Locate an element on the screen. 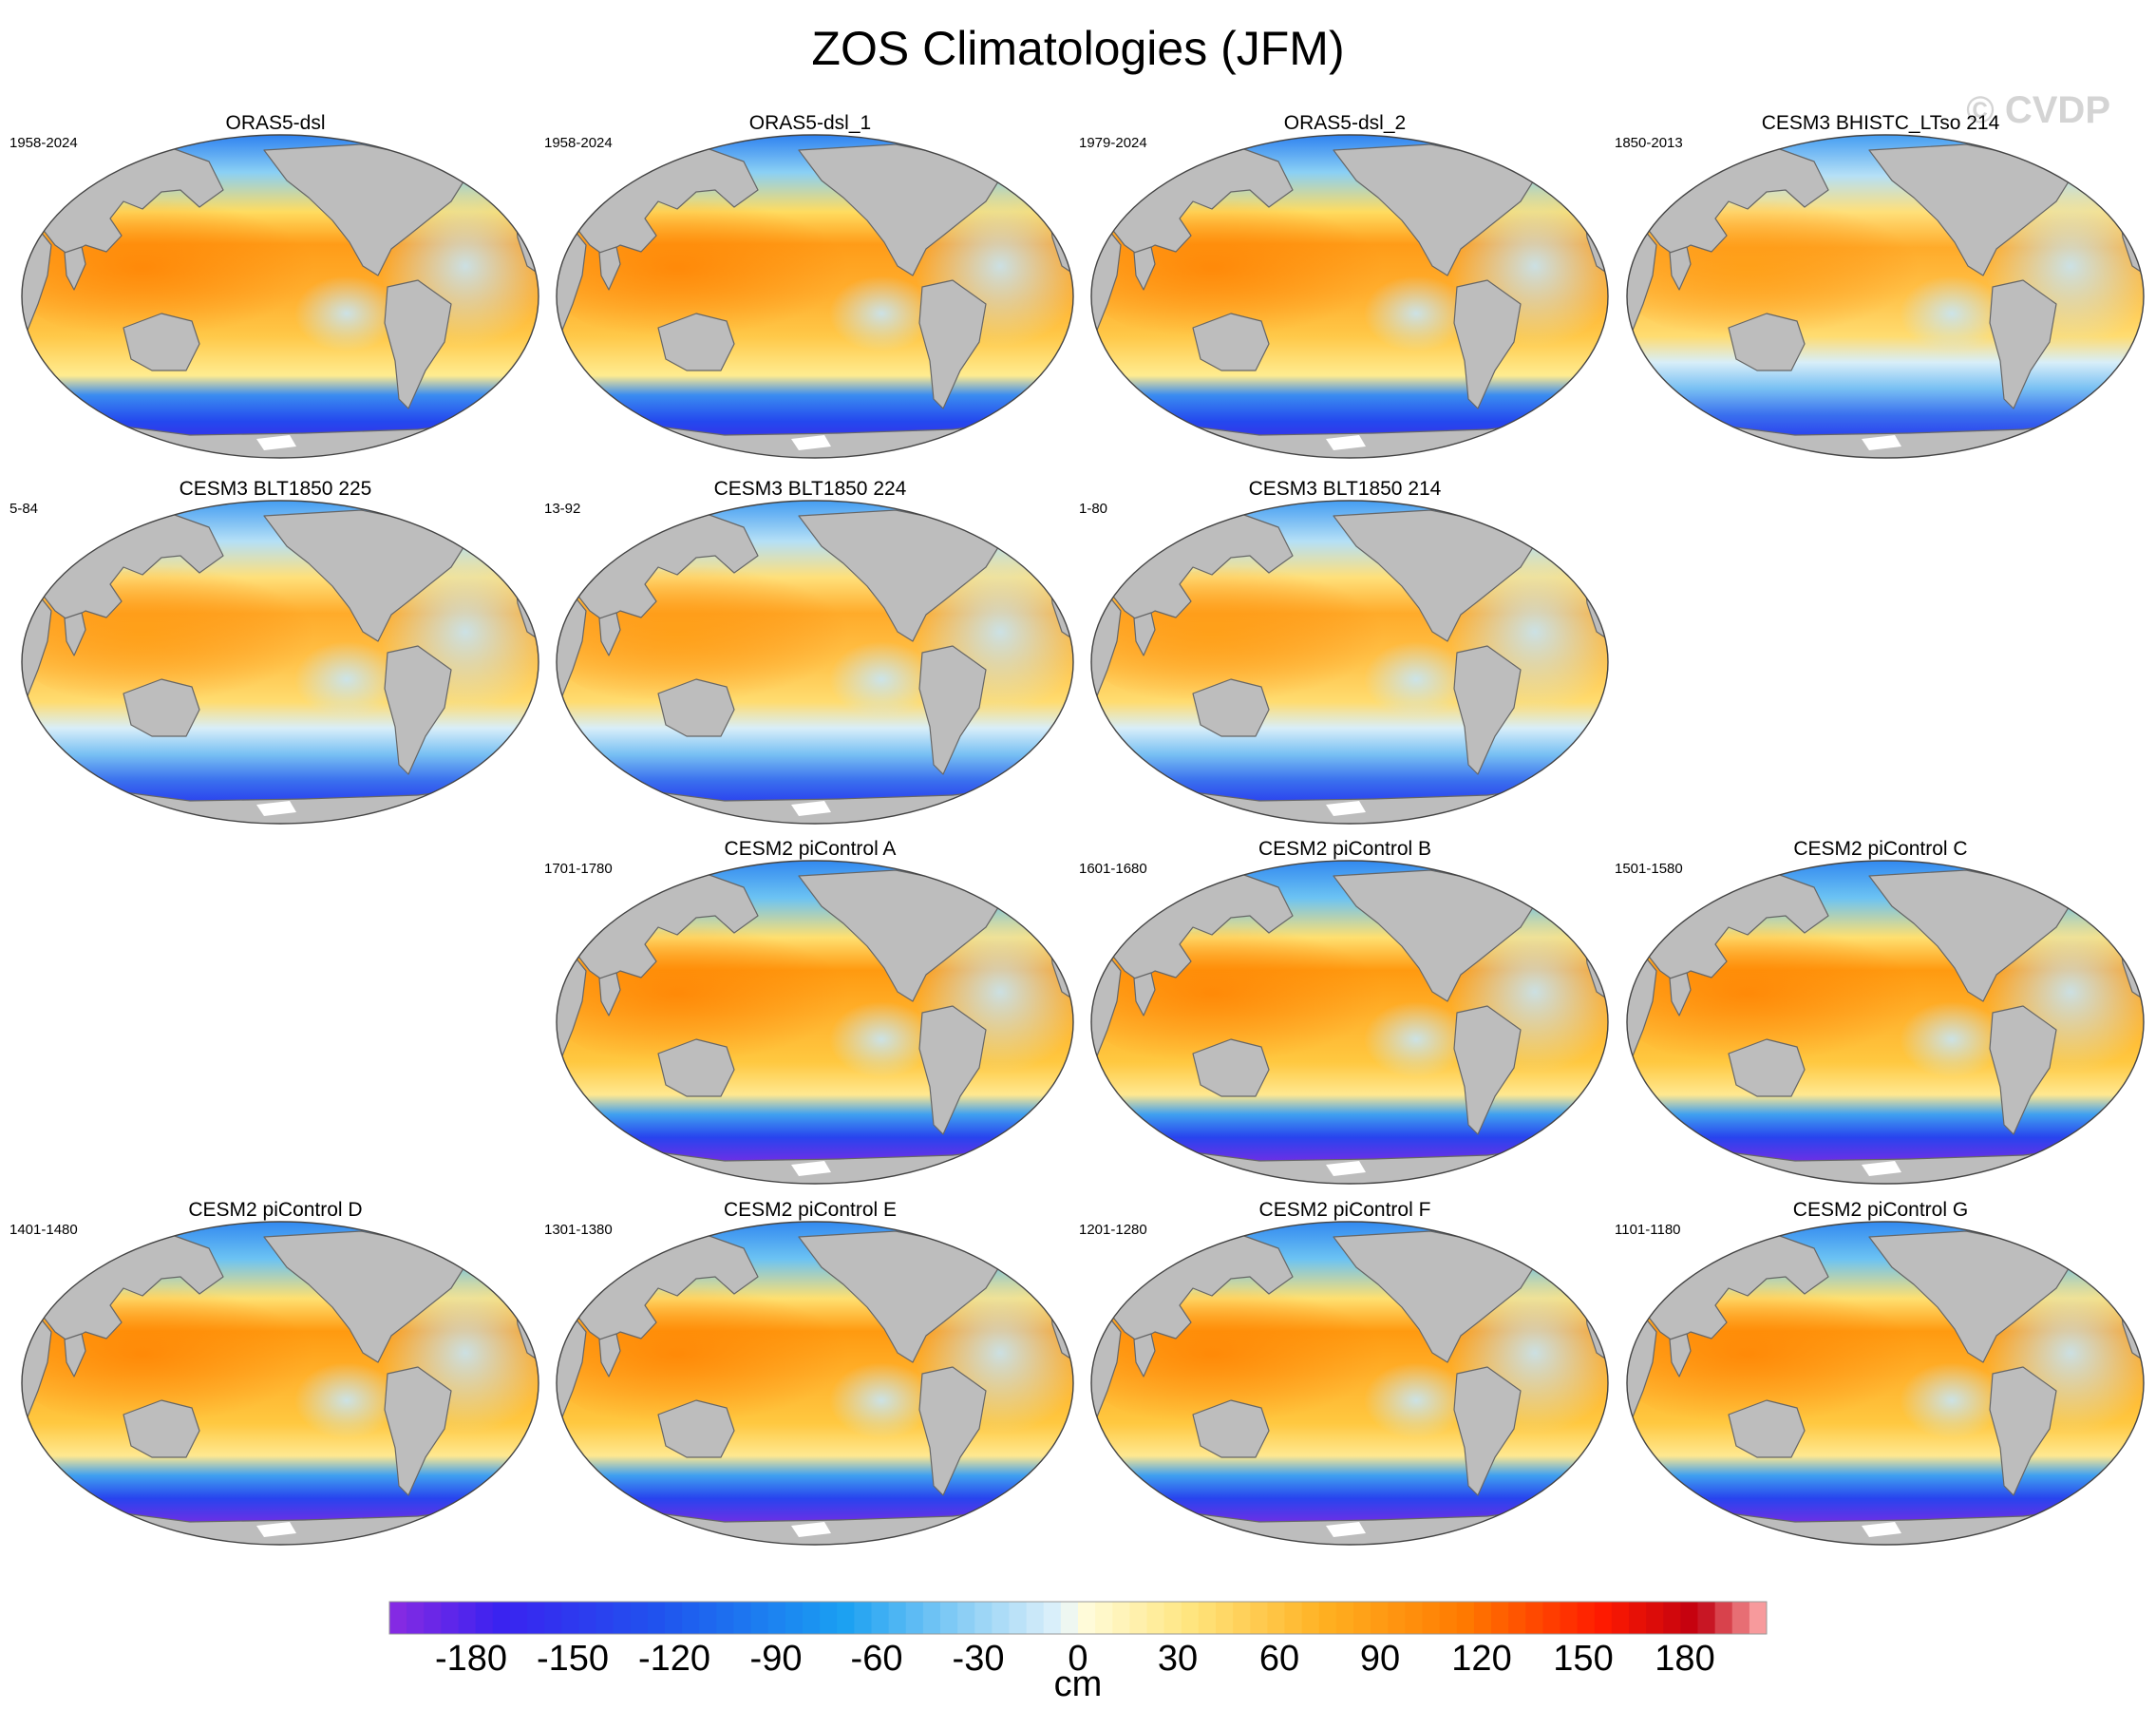 This screenshot has width=2156, height=1729. map-panel-cesm2-picontrol-b: CESM2 piControl B 1601-1680 is located at coordinates (1345, 1013).